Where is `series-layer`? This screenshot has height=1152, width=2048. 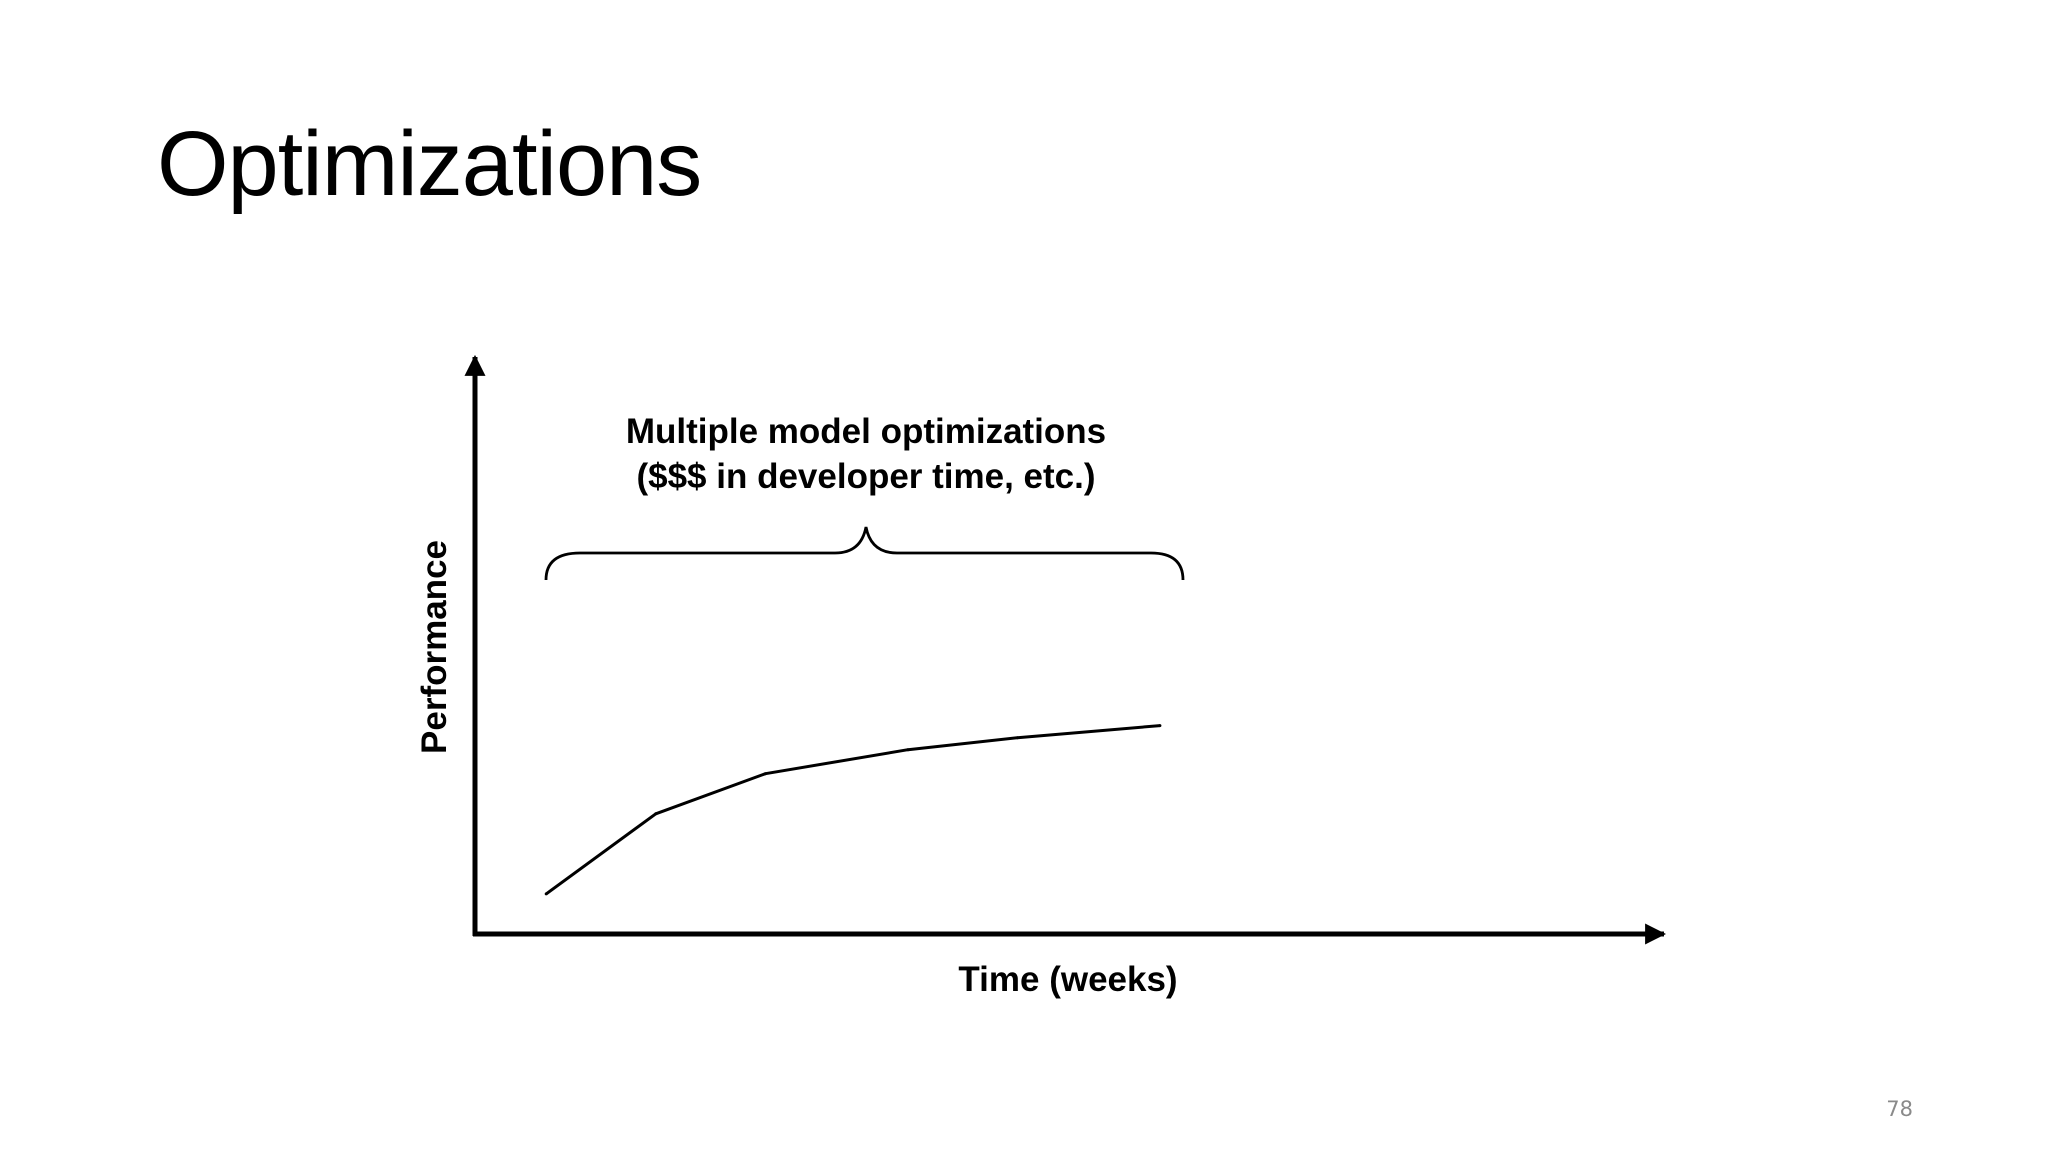
series-layer is located at coordinates (853, 810).